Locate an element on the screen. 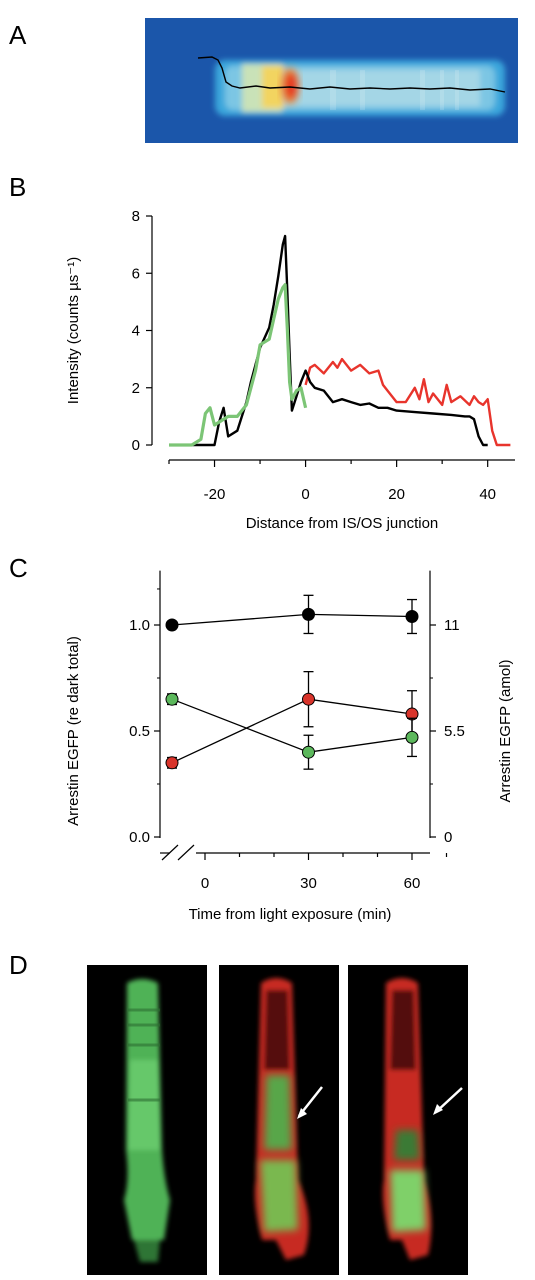  panel-label-c: C is located at coordinates (18, 568).